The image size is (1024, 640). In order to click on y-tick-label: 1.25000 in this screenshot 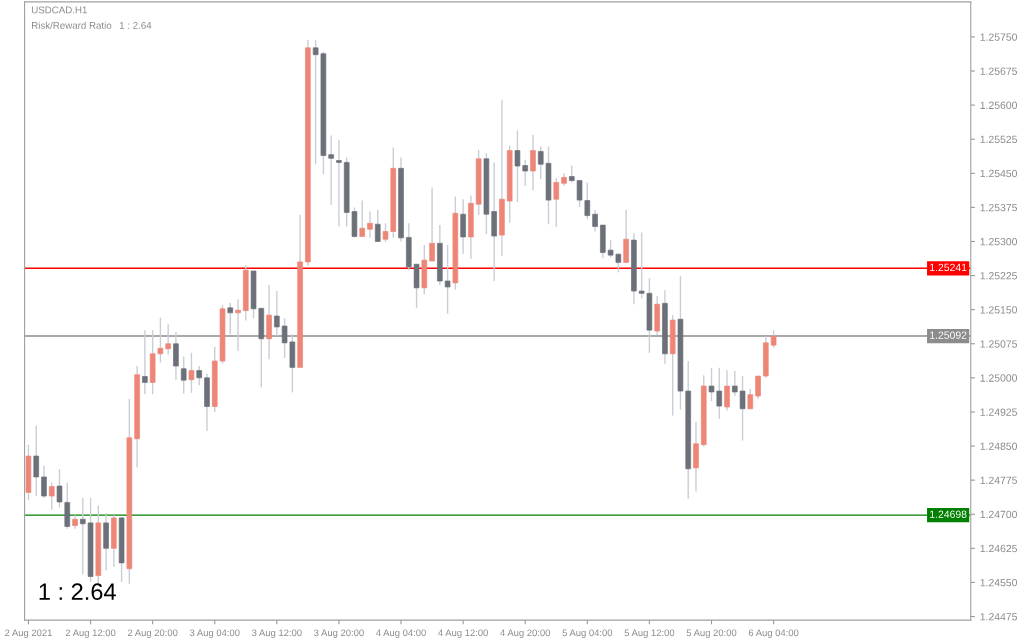, I will do `click(999, 378)`.